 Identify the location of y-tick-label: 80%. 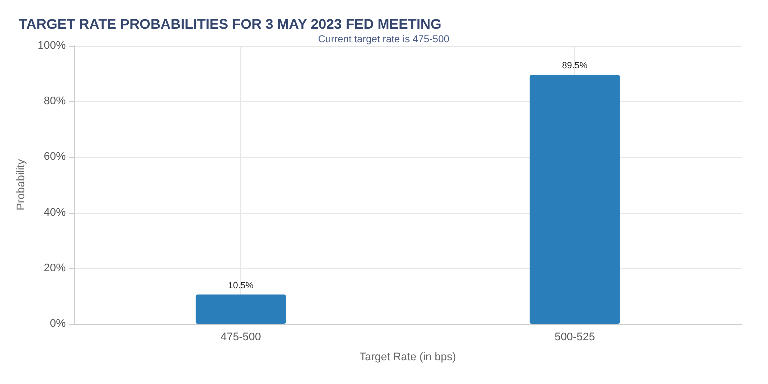
(55, 102).